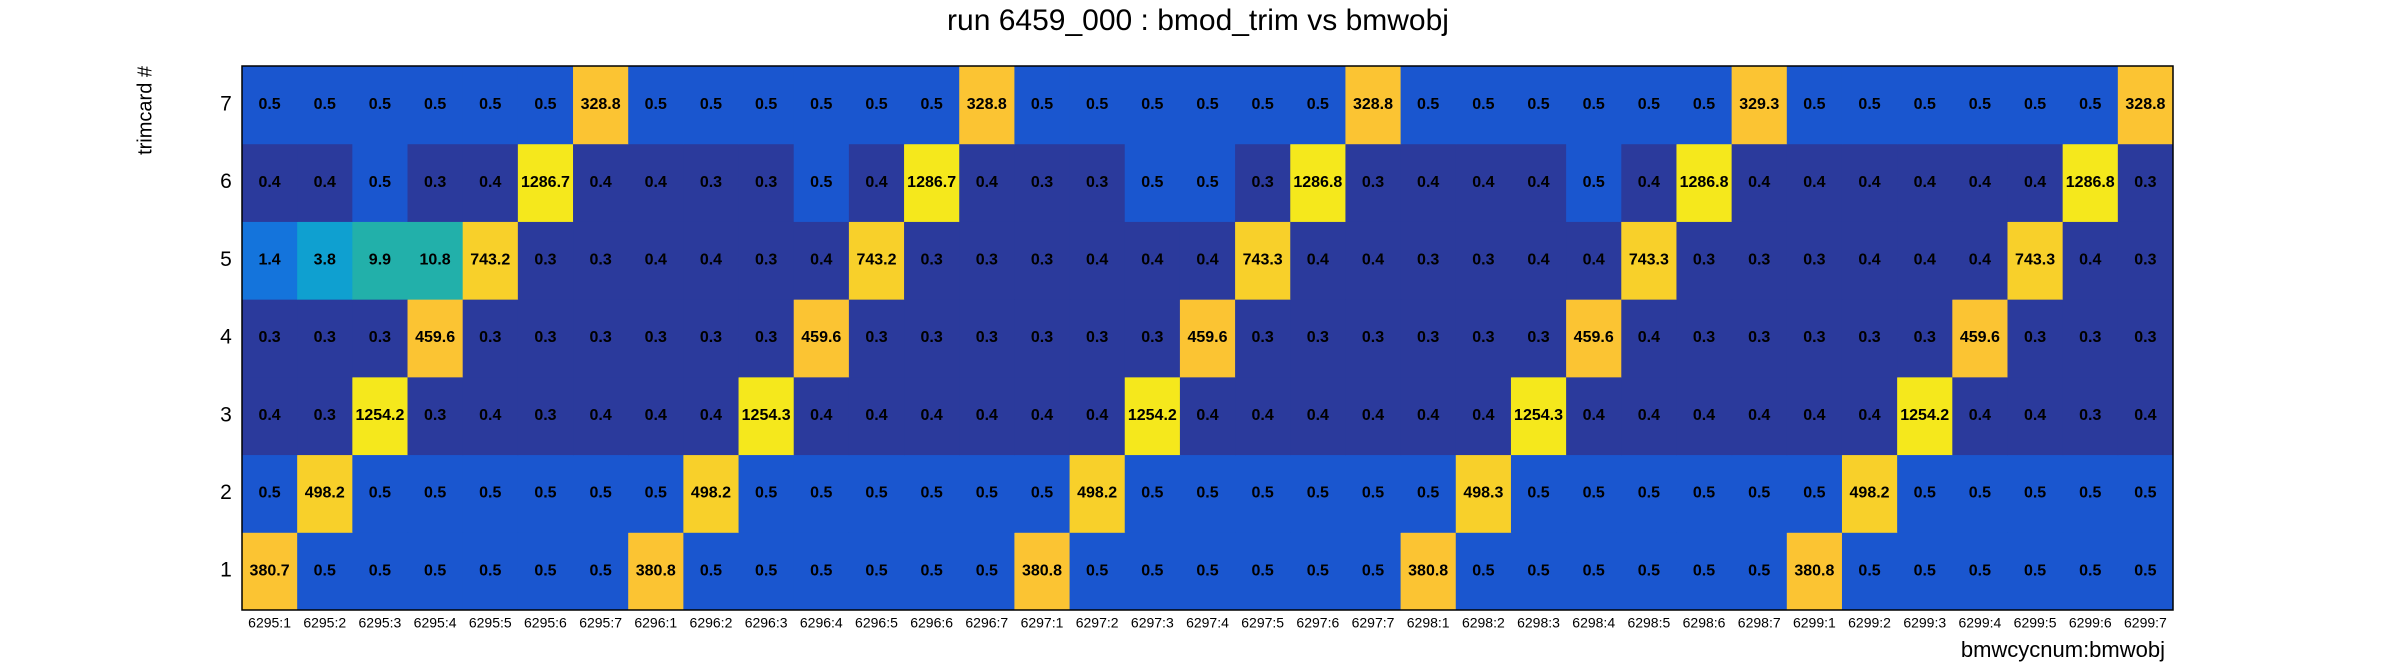 The image size is (2396, 672). Describe the element at coordinates (1207, 337) in the screenshot. I see `cell-label: 459.6` at that location.